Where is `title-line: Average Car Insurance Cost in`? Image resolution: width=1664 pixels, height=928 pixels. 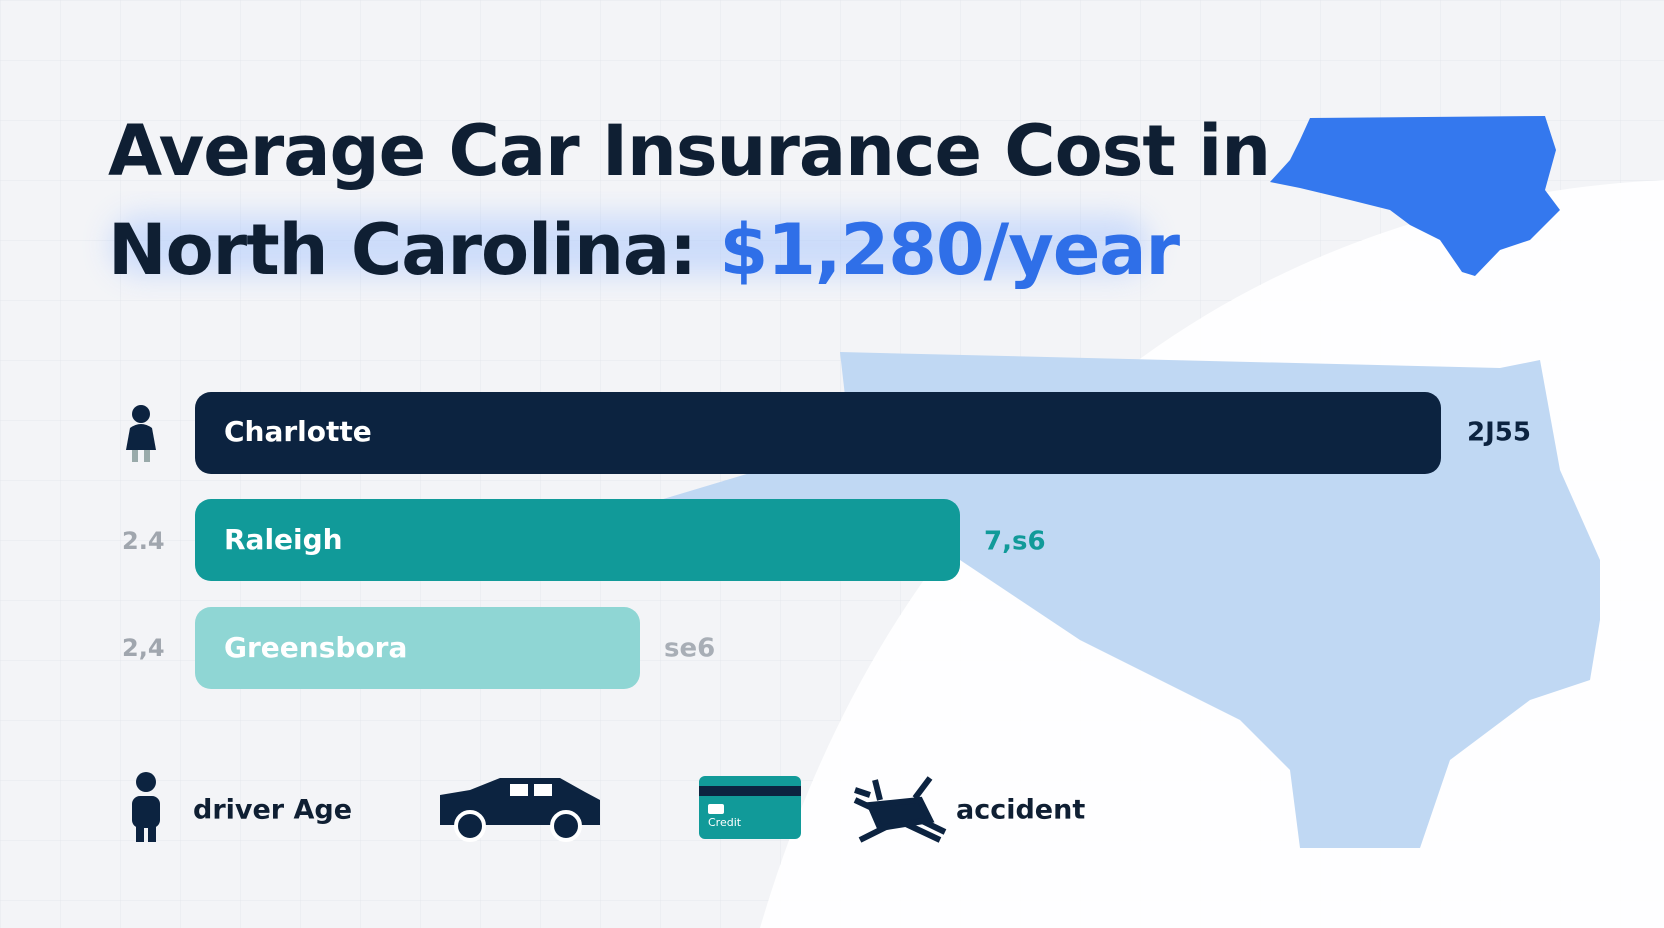 title-line: Average Car Insurance Cost in is located at coordinates (689, 151).